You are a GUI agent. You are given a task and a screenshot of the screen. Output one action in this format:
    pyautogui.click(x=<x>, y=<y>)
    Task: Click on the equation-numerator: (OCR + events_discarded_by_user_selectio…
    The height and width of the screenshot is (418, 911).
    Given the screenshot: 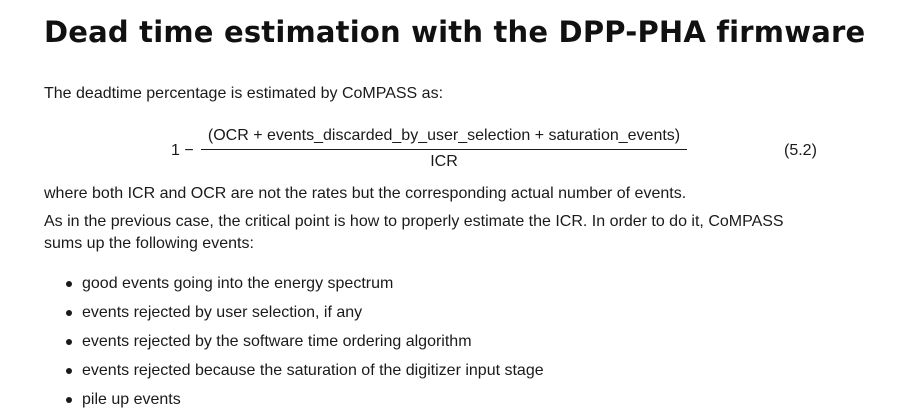 What is the action you would take?
    pyautogui.click(x=444, y=135)
    